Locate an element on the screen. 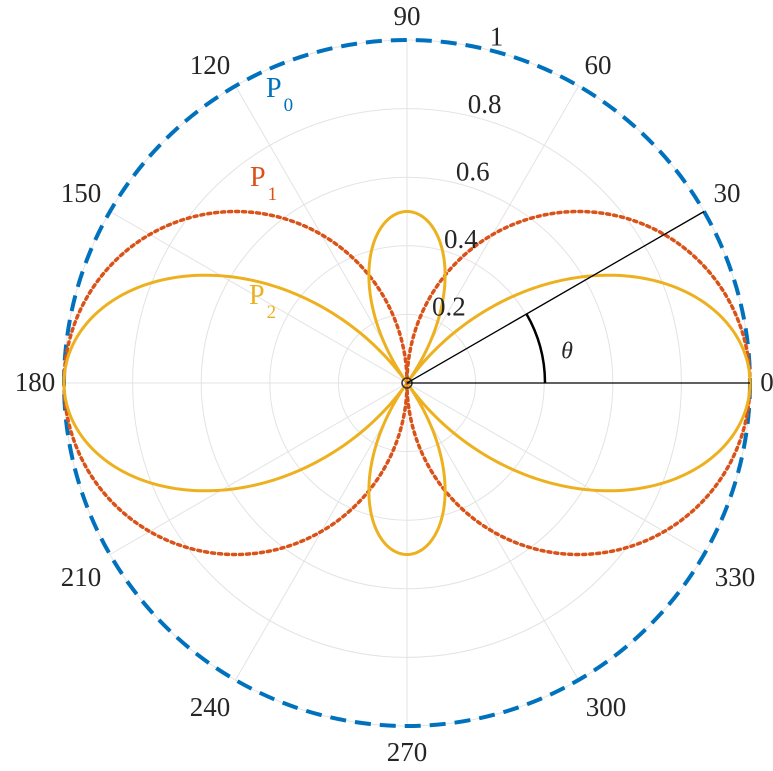 The image size is (773, 771). angle-tick-label: 150 is located at coordinates (81, 193).